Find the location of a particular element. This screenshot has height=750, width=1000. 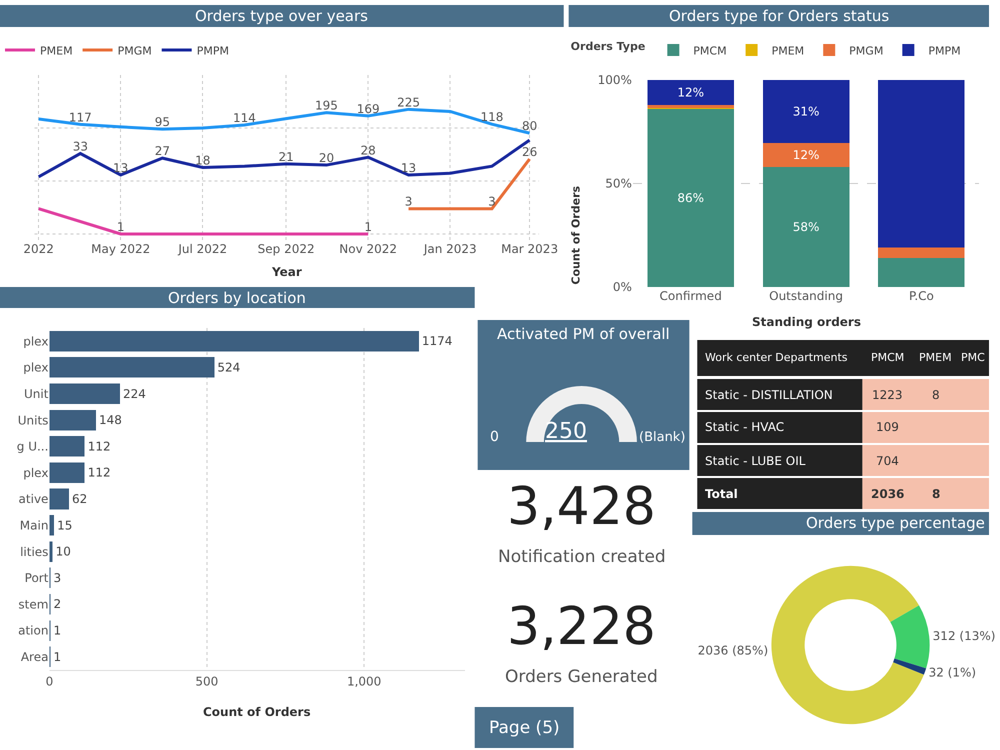

x-axis-title: Standing orders is located at coordinates (806, 322).